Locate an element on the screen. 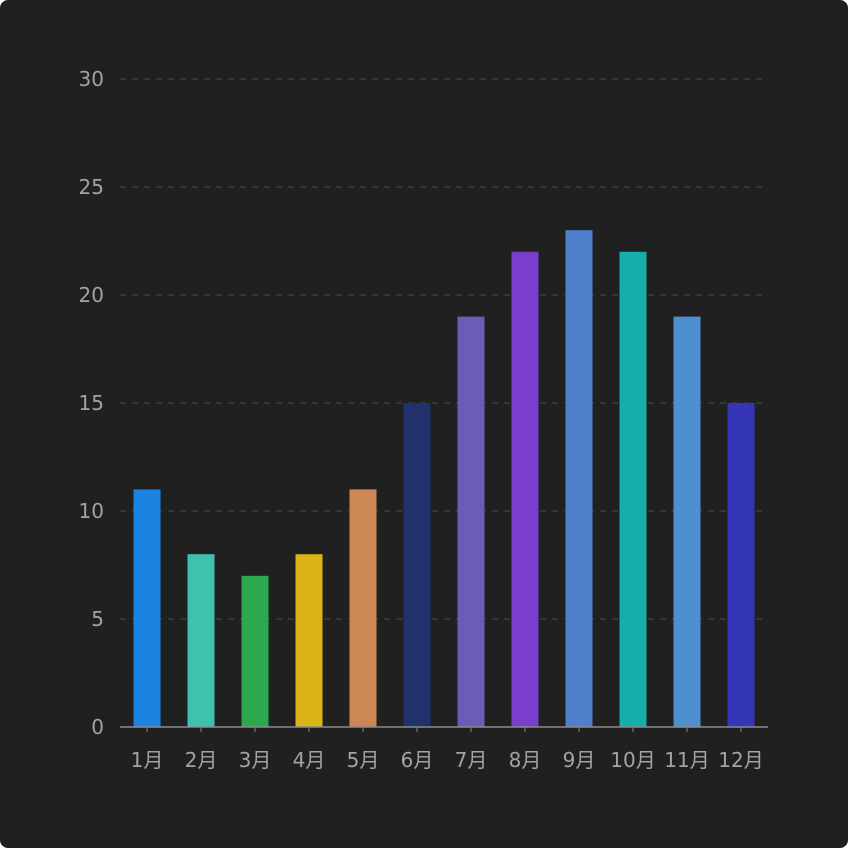  x-tick-label-11: 11月 is located at coordinates (686, 760).